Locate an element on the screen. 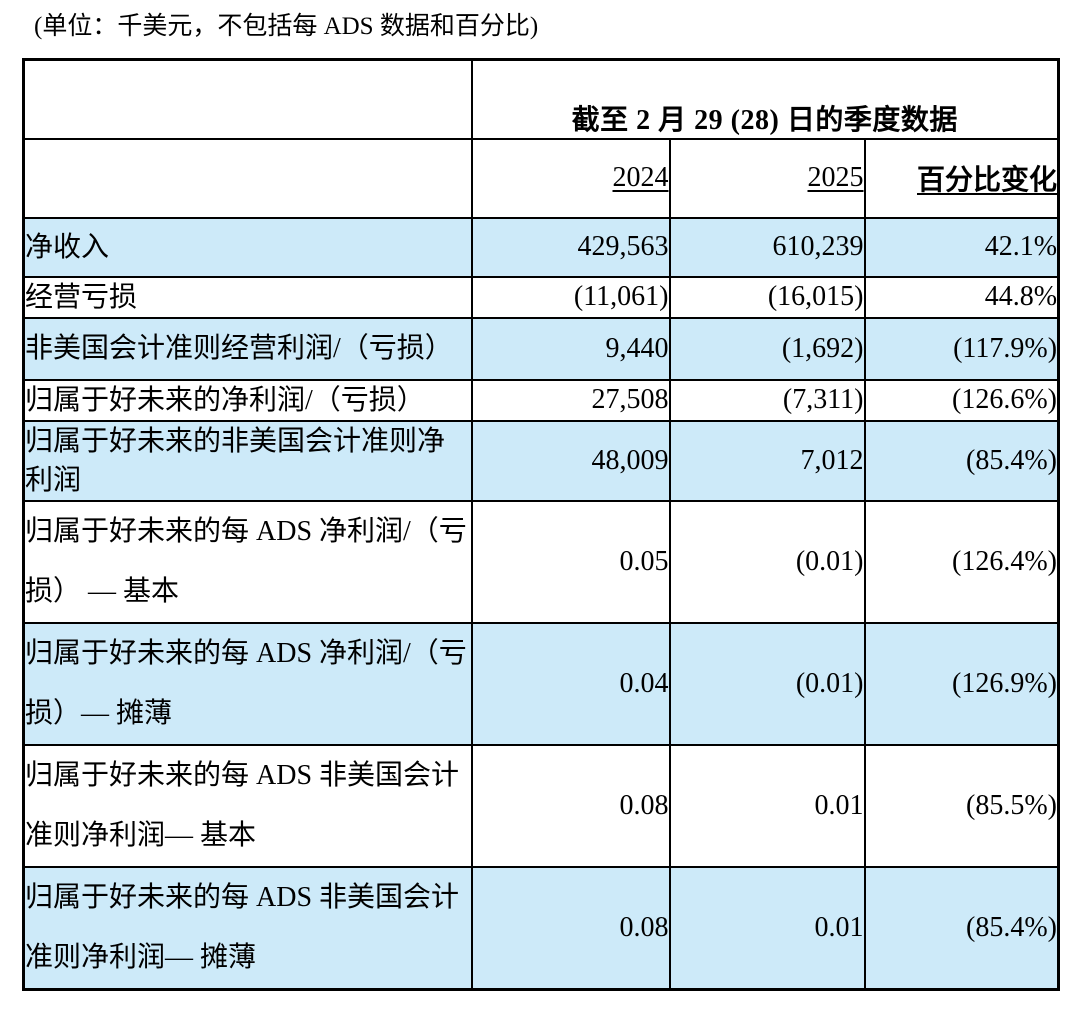 This screenshot has width=1072, height=1012. row-label-line: 损） — 基本 is located at coordinates (102, 591).